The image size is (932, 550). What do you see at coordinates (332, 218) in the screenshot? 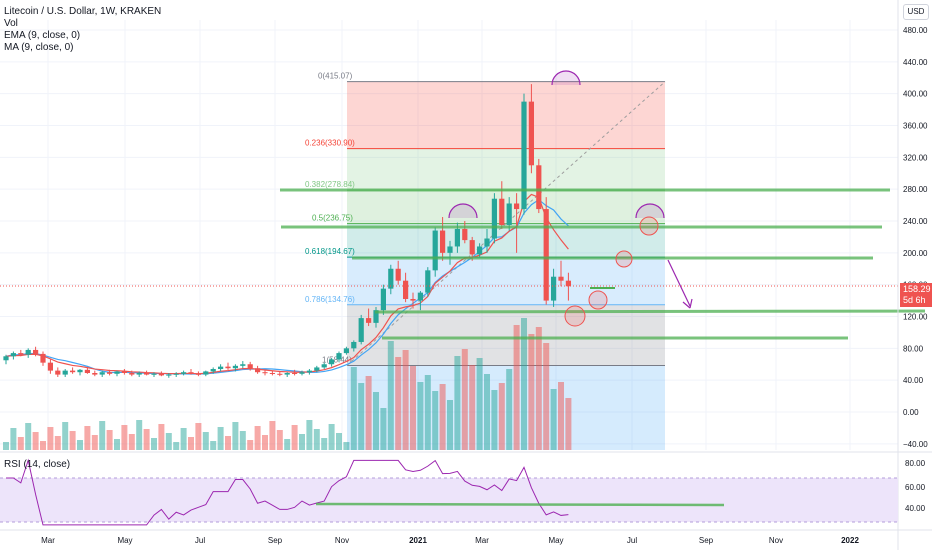
I see `fib-label: 0.5(236.75)` at bounding box center [332, 218].